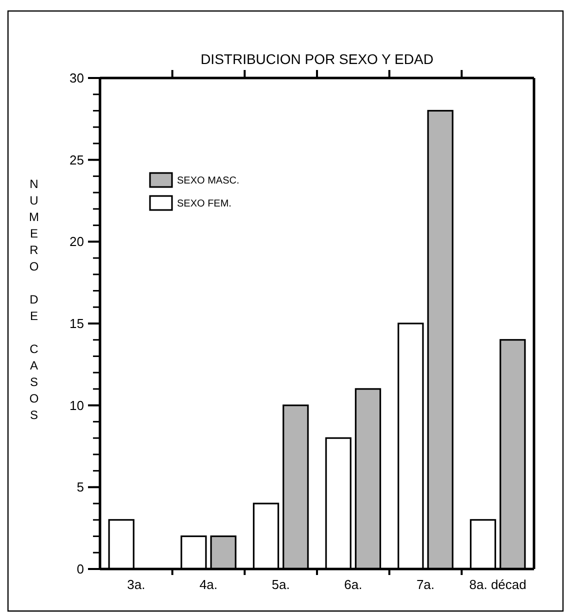 This screenshot has width=565, height=612. What do you see at coordinates (425, 584) in the screenshot?
I see `x-tick-label: 7a.` at bounding box center [425, 584].